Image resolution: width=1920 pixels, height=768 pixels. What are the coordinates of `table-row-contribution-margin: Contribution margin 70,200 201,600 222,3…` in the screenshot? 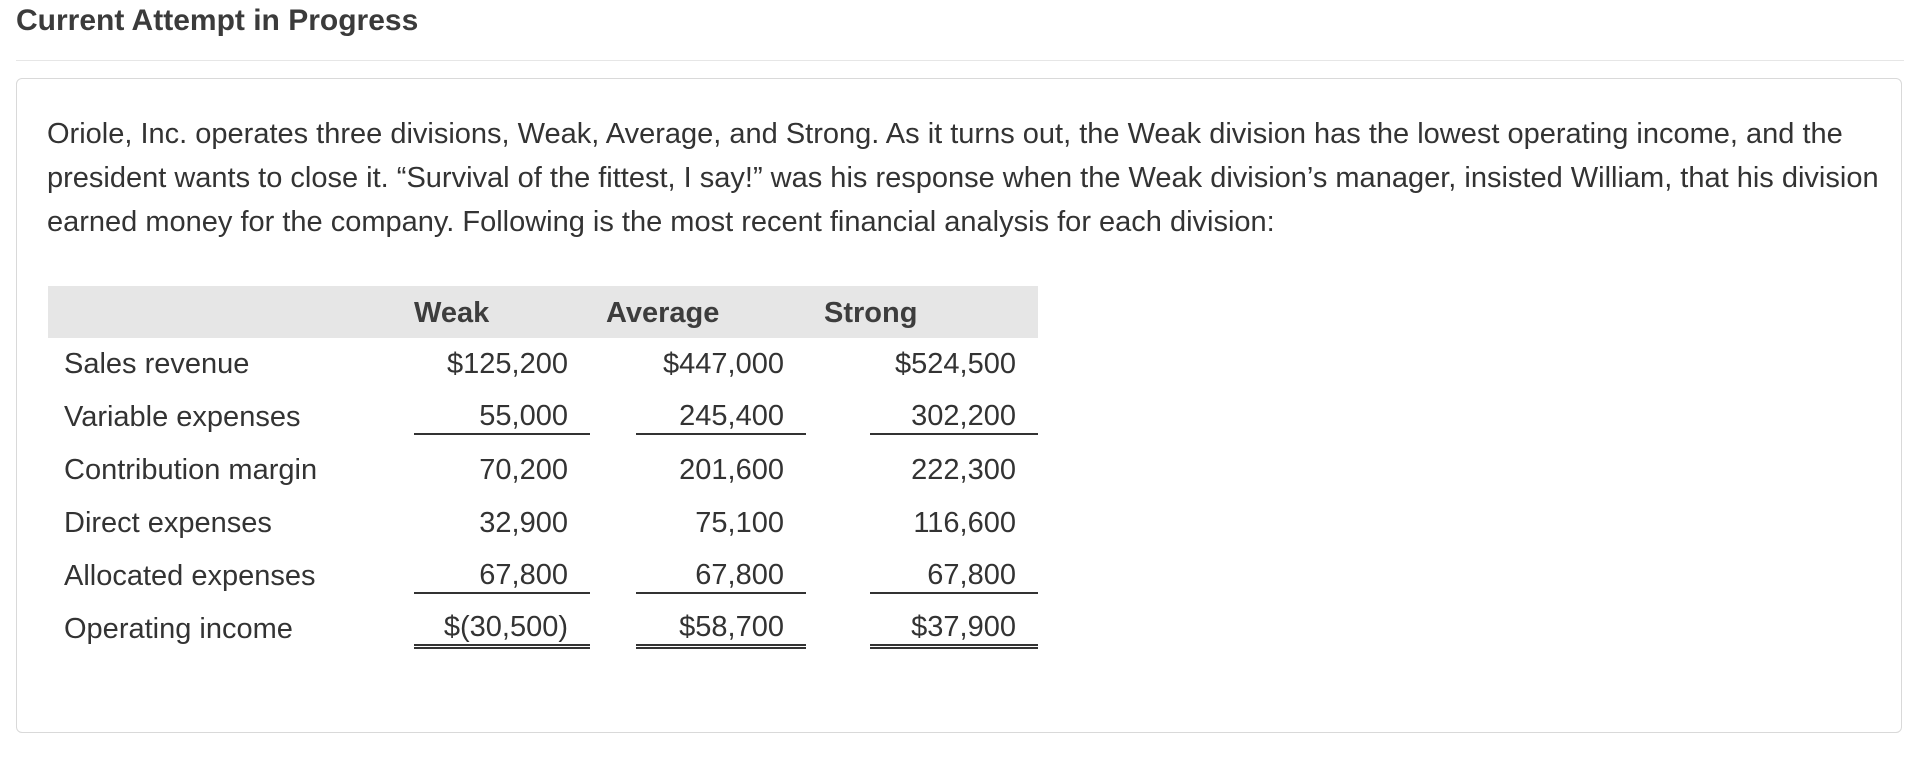 It's located at (543, 470).